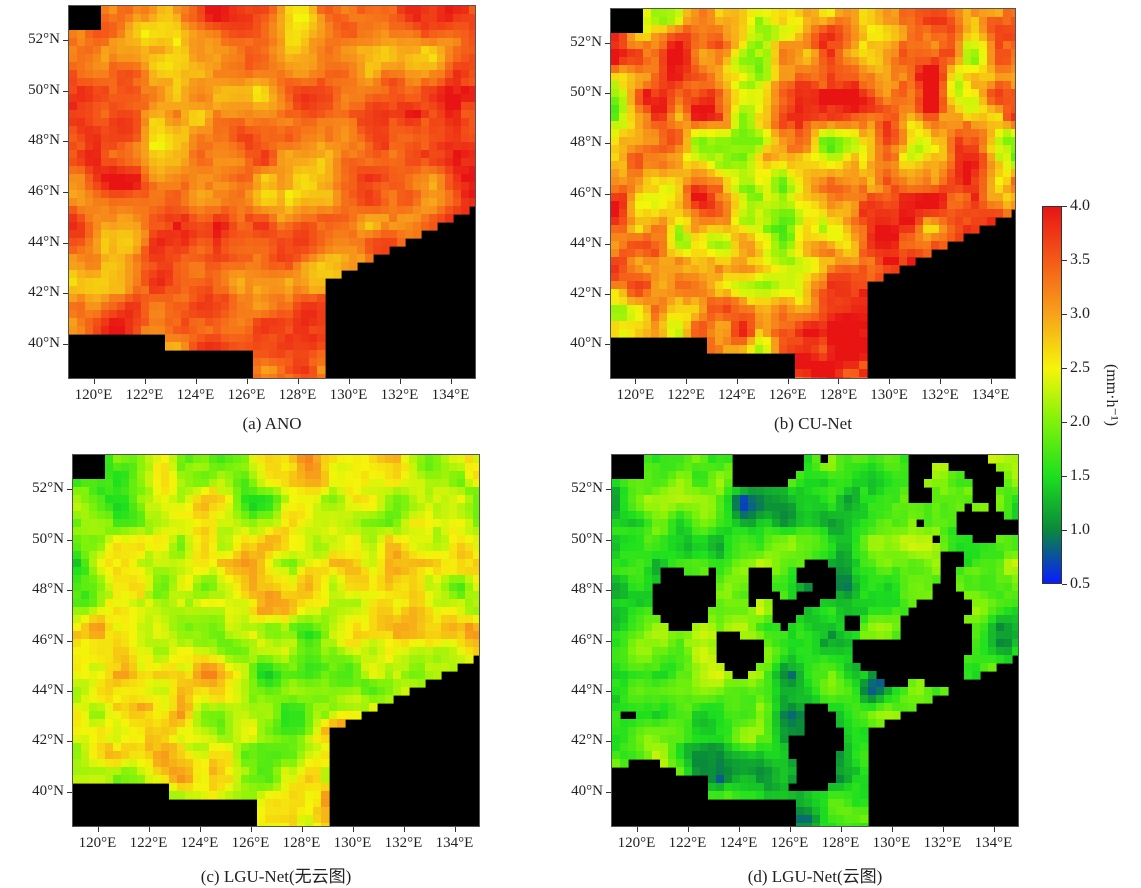 This screenshot has height=888, width=1141. I want to click on colorbar-tick-label: 1.0, so click(1080, 529).